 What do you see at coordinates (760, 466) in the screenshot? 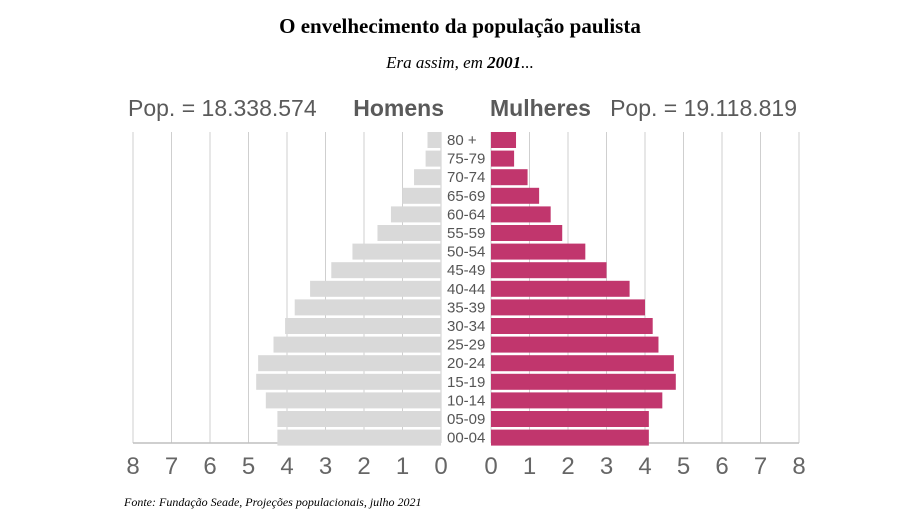
I see `tick-label-women-7: 7` at bounding box center [760, 466].